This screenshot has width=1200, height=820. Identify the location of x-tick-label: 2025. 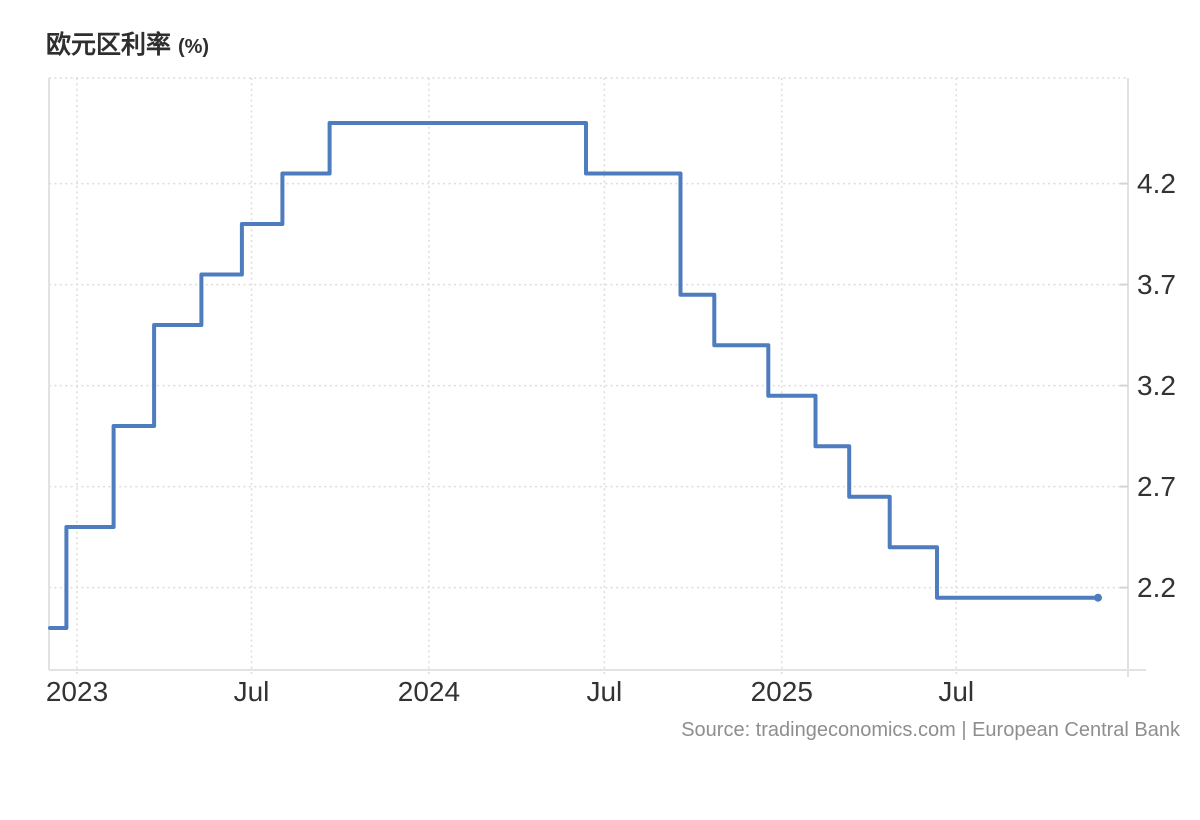
(781, 691).